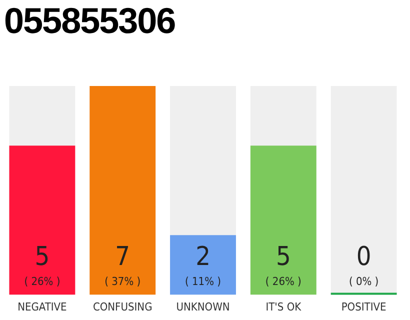 Image resolution: width=410 pixels, height=320 pixels. What do you see at coordinates (122, 307) in the screenshot?
I see `x-tick-label: CONFUSING` at bounding box center [122, 307].